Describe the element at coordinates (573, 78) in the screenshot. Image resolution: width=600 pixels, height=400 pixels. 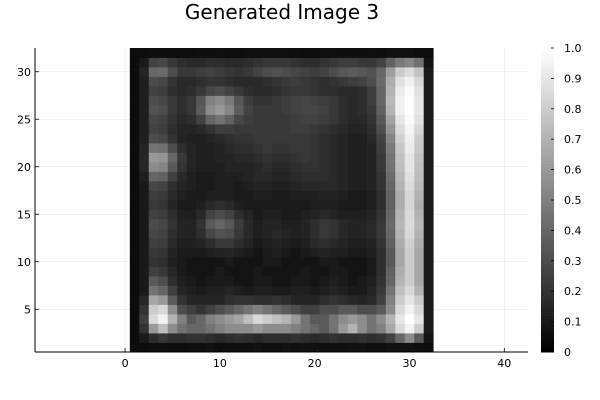
I see `colorbar-tick-label: 0.9` at that location.